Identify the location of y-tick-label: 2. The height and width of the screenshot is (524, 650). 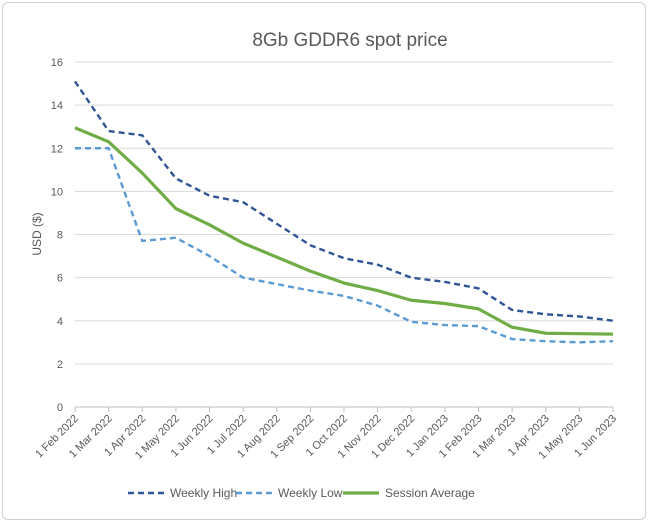
(60, 365).